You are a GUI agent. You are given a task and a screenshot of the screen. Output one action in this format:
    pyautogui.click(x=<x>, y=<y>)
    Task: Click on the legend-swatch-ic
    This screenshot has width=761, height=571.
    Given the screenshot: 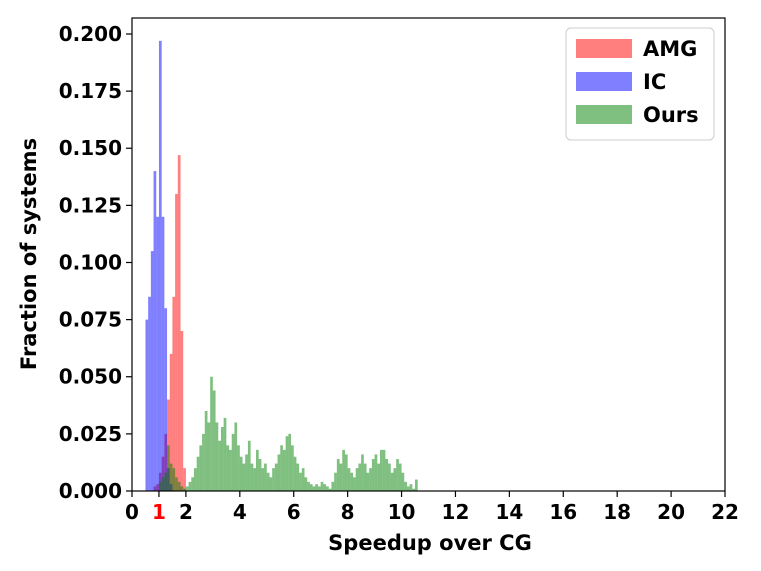 What is the action you would take?
    pyautogui.click(x=604, y=81)
    